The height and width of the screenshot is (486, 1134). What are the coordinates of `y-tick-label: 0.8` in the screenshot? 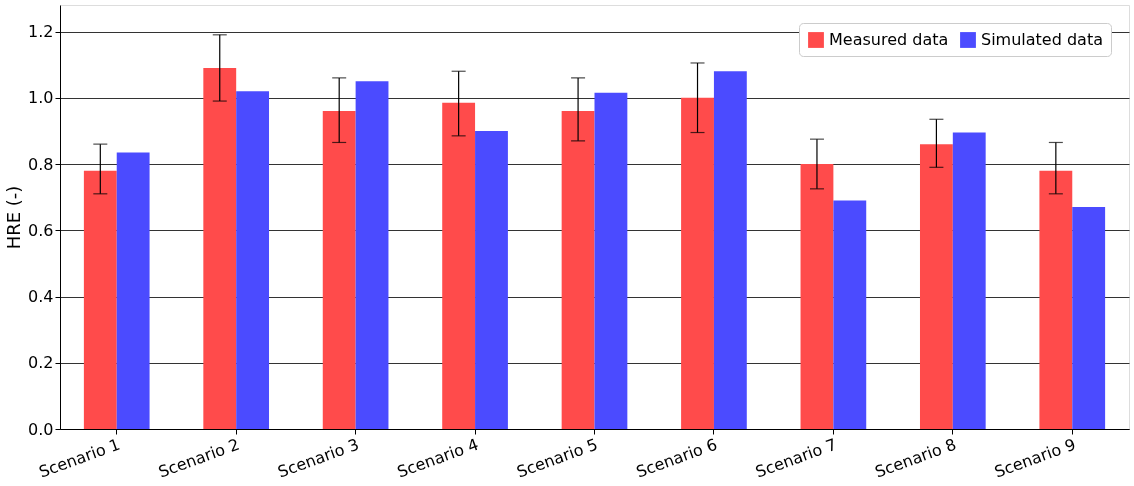 It's located at (41, 164).